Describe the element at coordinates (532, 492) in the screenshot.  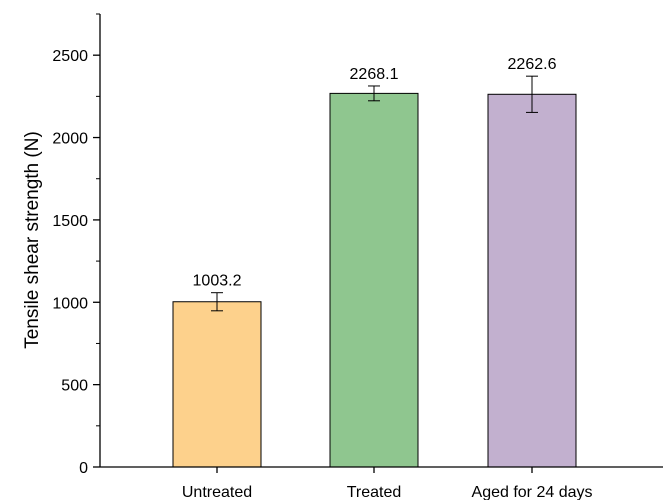
I see `x-tick-label: Aged for 24 days` at that location.